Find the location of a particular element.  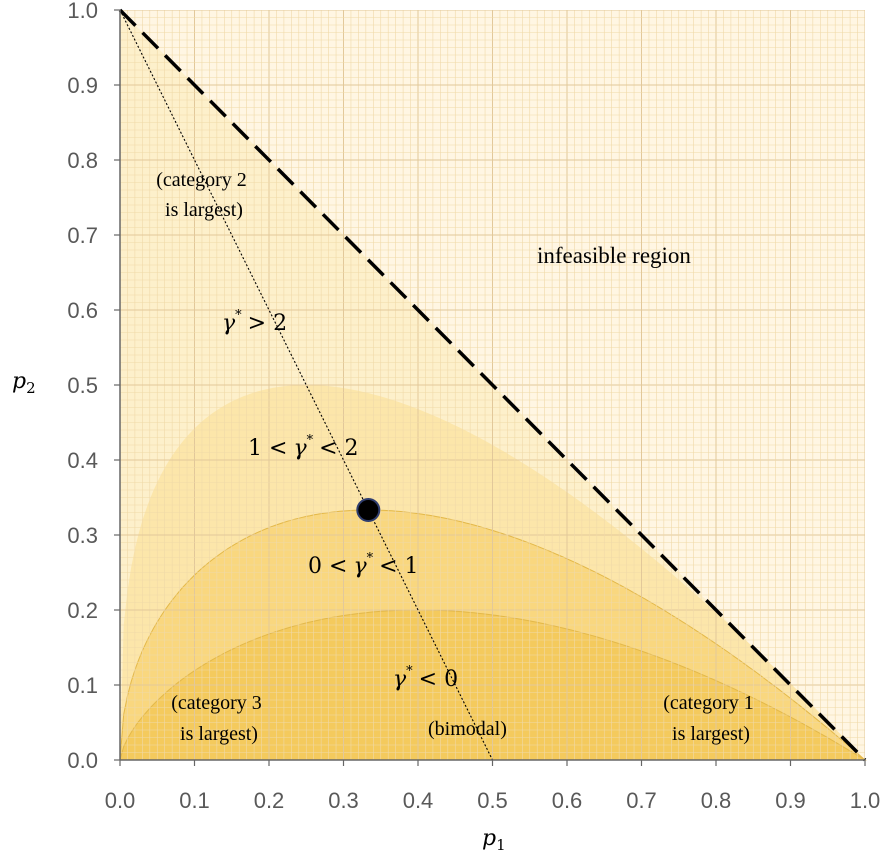

y-tick-label: 0.0 is located at coordinates (82, 760).